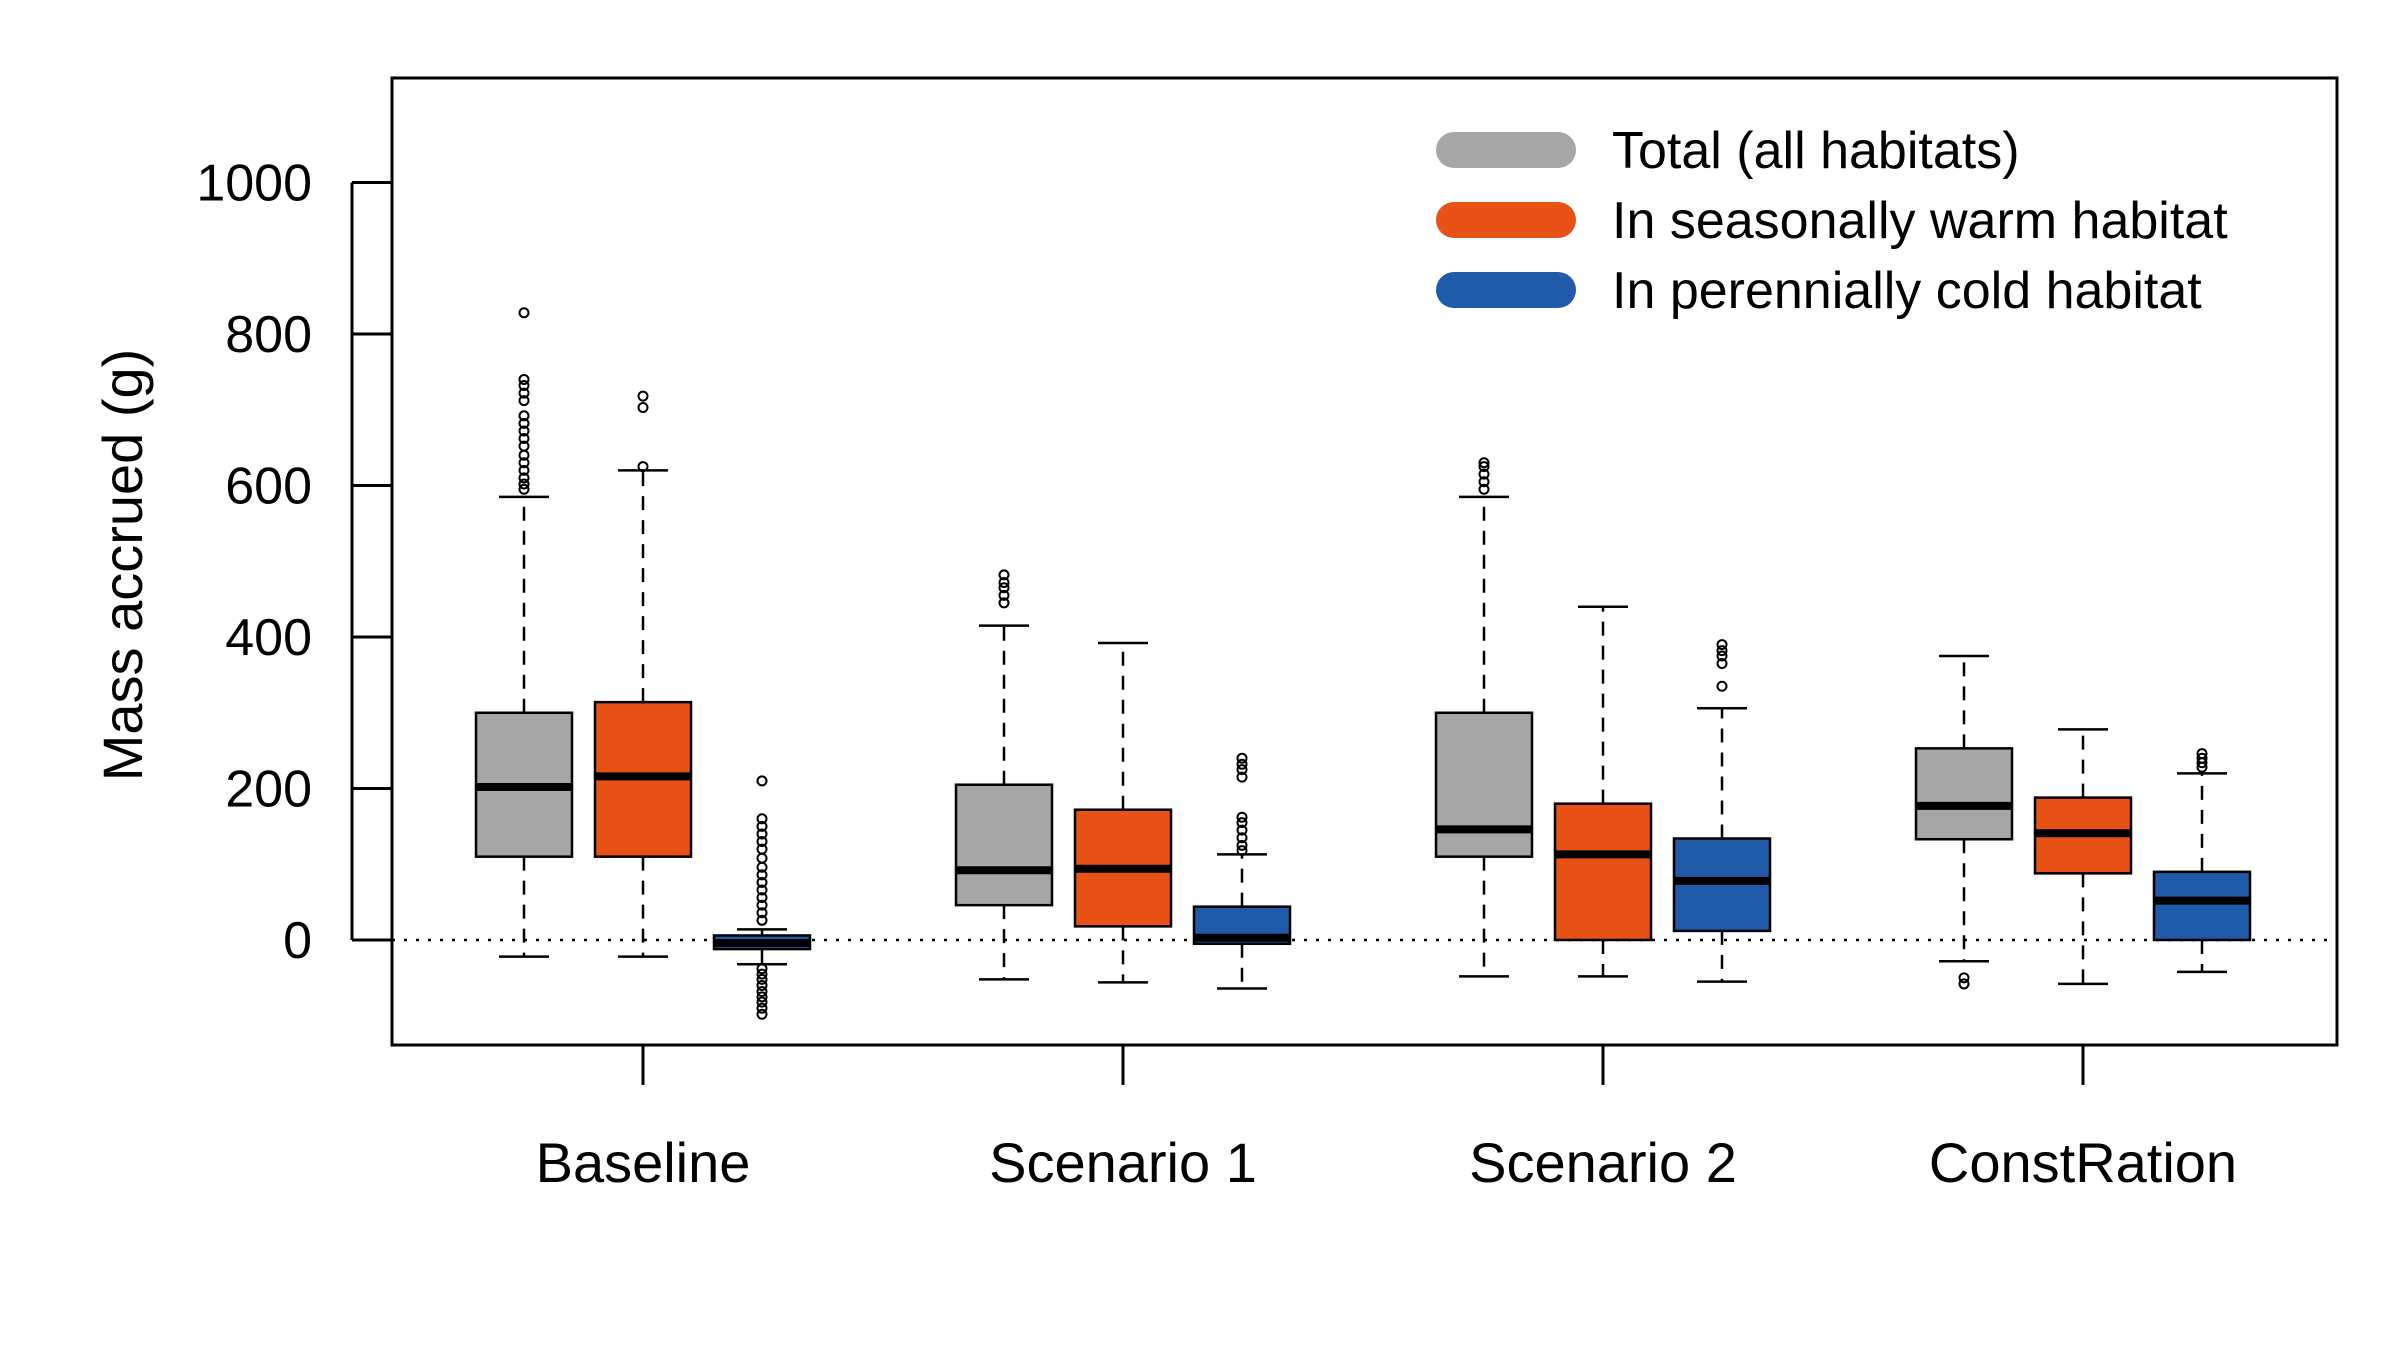 The width and height of the screenshot is (2400, 1350). Describe the element at coordinates (122, 565) in the screenshot. I see `y-axis-title: Mass accrued (g)` at that location.